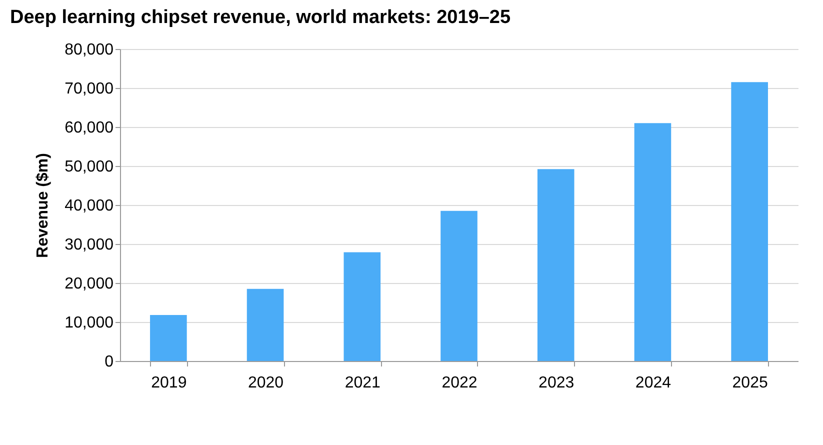  Describe the element at coordinates (653, 383) in the screenshot. I see `x-tick-label: 2024` at that location.